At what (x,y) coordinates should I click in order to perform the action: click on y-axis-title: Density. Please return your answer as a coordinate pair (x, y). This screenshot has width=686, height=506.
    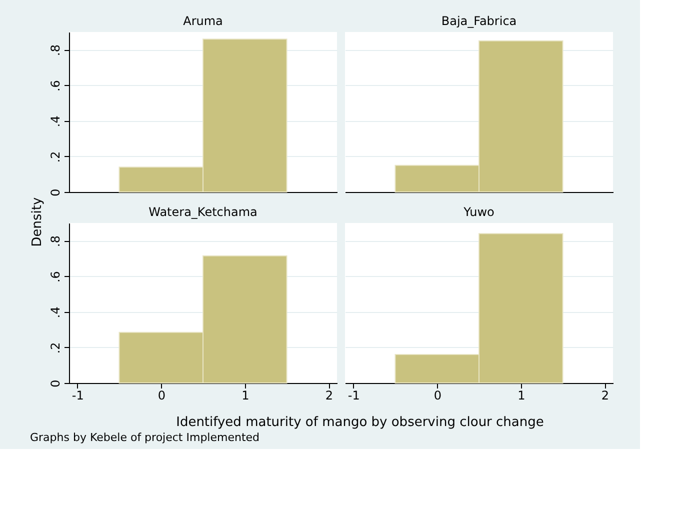
    Looking at the image, I should click on (37, 221).